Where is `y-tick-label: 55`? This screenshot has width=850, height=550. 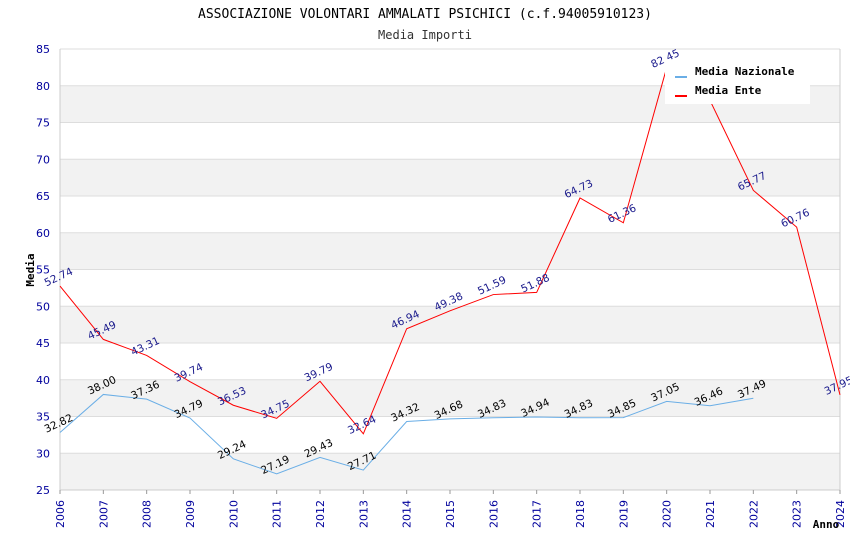
y-tick-label: 55 is located at coordinates (43, 270).